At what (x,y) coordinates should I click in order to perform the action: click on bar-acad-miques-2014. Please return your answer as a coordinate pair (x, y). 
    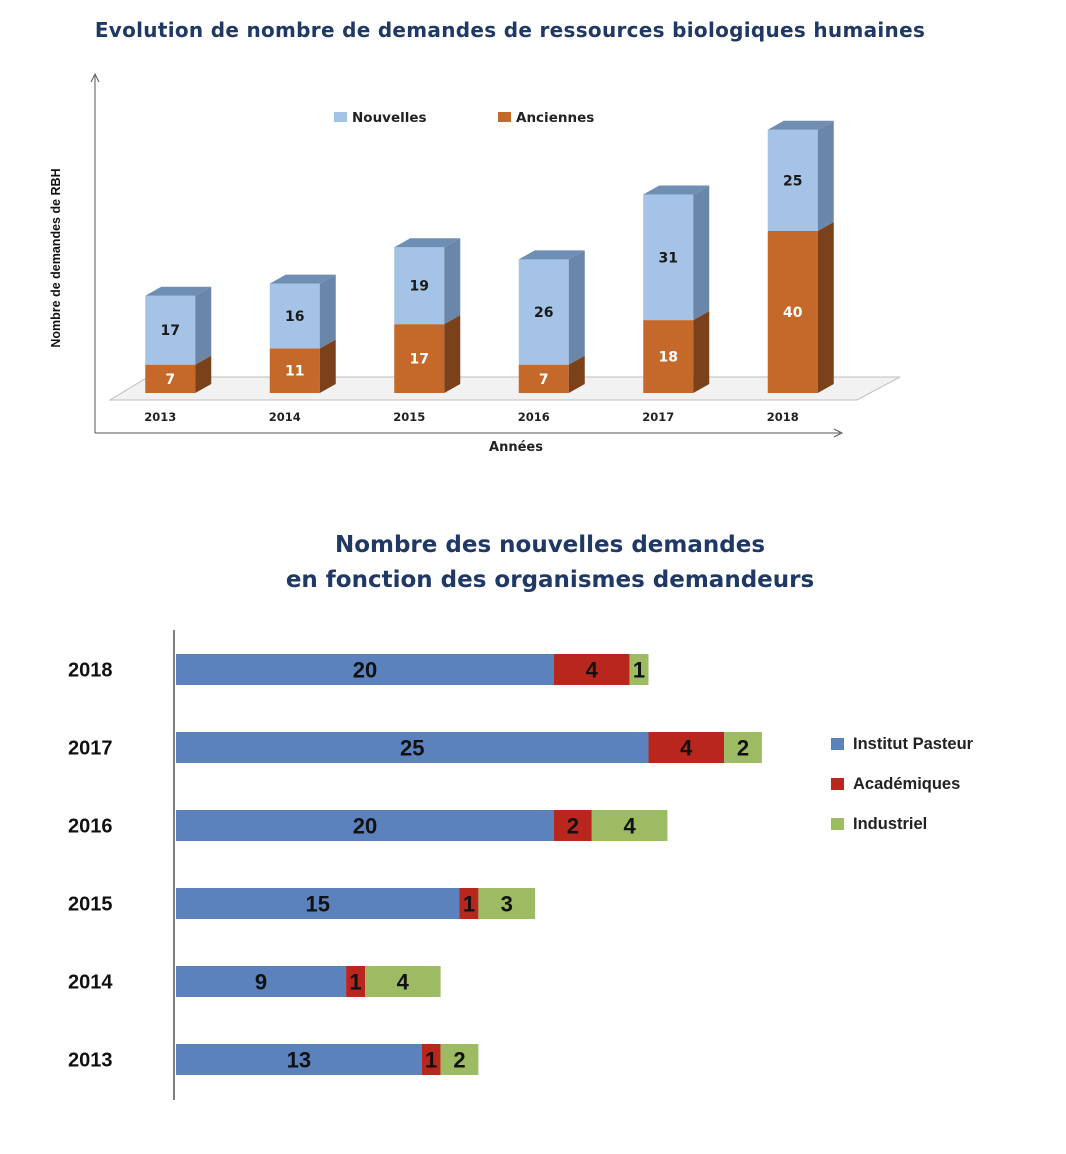
    Looking at the image, I should click on (355, 981).